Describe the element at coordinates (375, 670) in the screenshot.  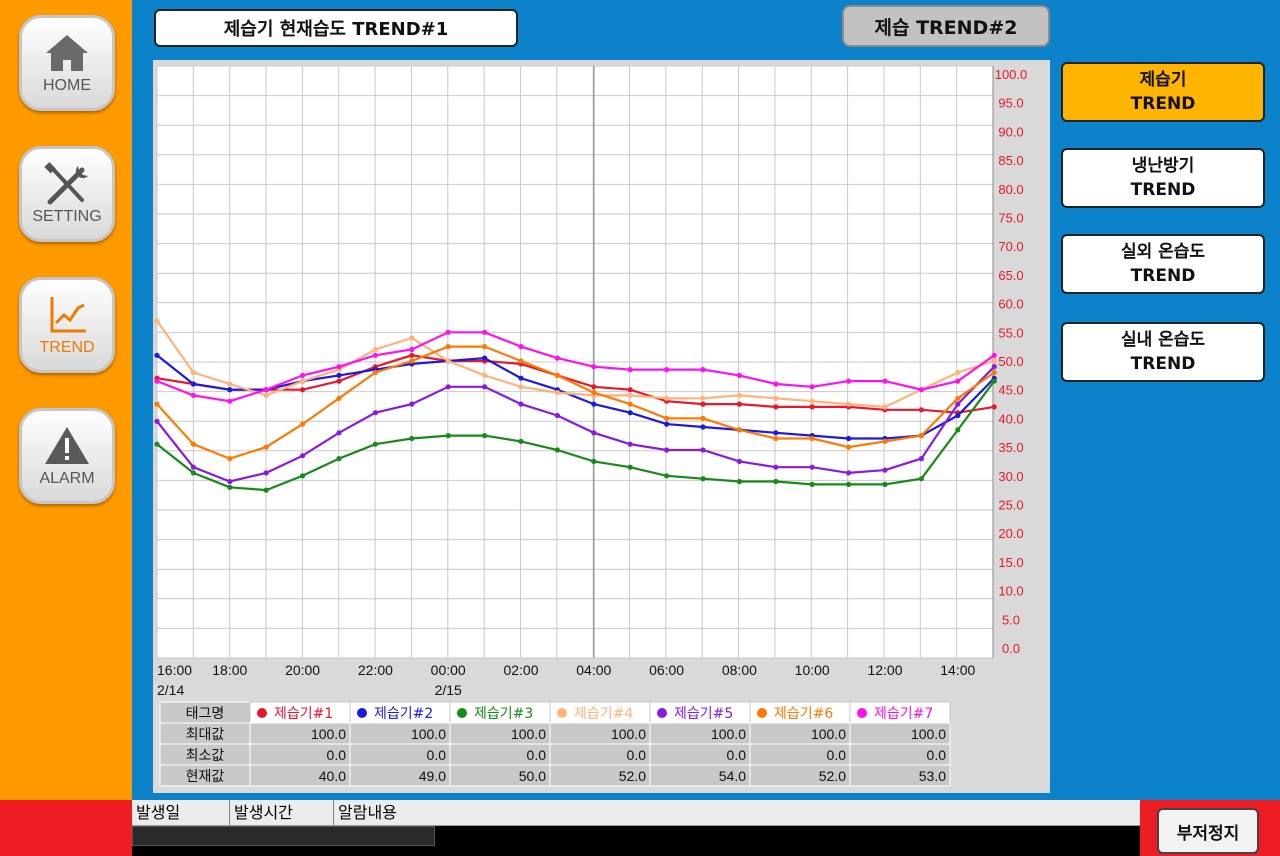
I see `x-tick-label: 22:00` at that location.